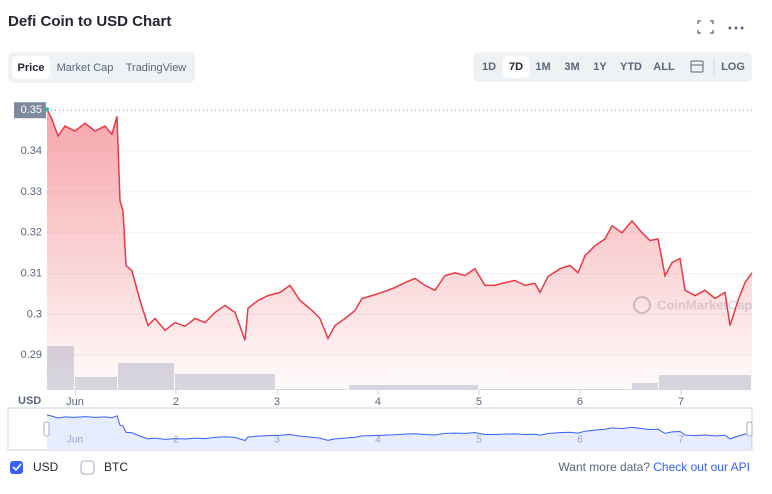 This screenshot has width=772, height=494. I want to click on y-tick-label: 0.35, so click(31, 110).